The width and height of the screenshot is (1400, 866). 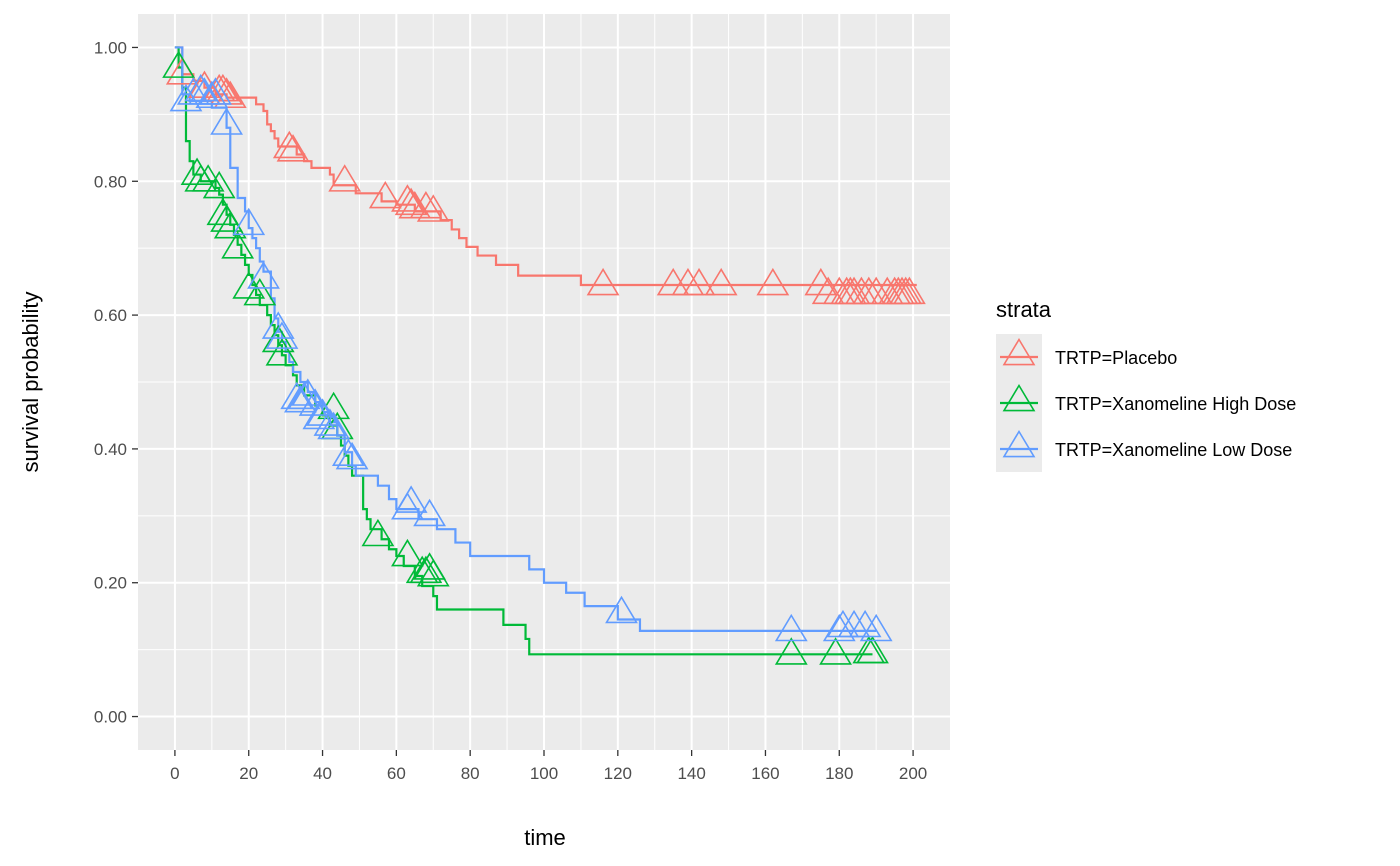 What do you see at coordinates (545, 837) in the screenshot?
I see `x-axis-title: time` at bounding box center [545, 837].